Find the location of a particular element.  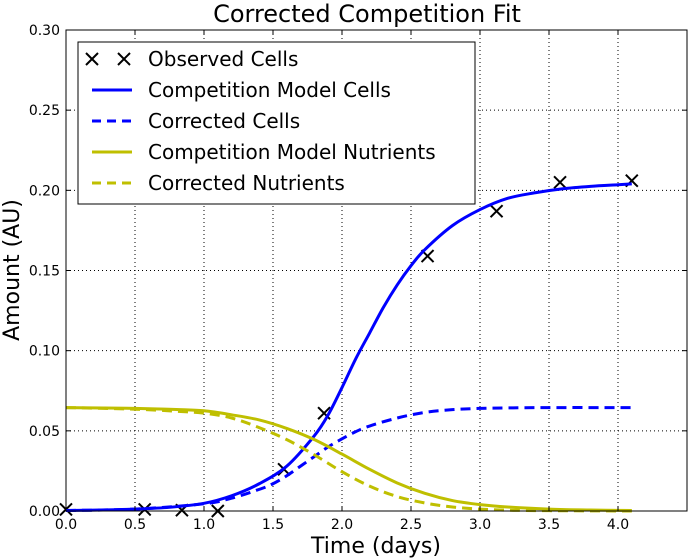

y-tick-label: 0.10 is located at coordinates (44, 352).